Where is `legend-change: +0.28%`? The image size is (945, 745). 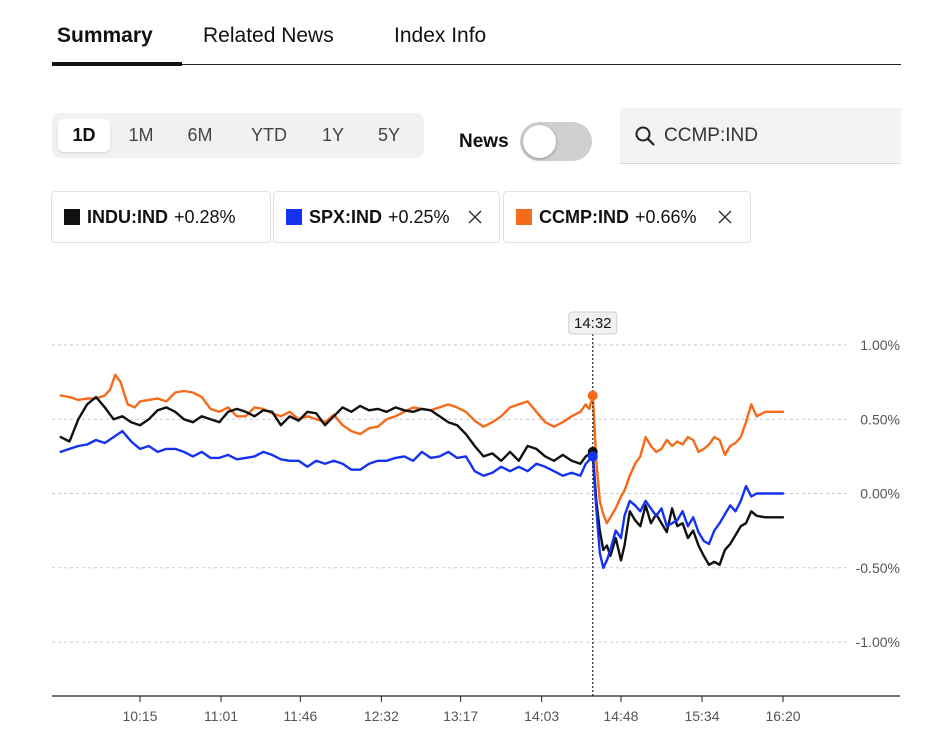 legend-change: +0.28% is located at coordinates (205, 217).